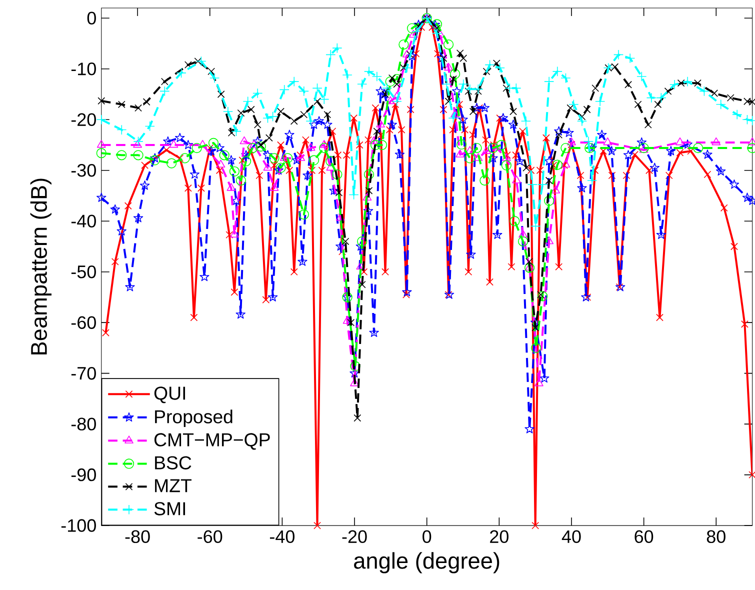 This screenshot has height=590, width=755. What do you see at coordinates (170, 509) in the screenshot?
I see `legend-label: SMI` at bounding box center [170, 509].